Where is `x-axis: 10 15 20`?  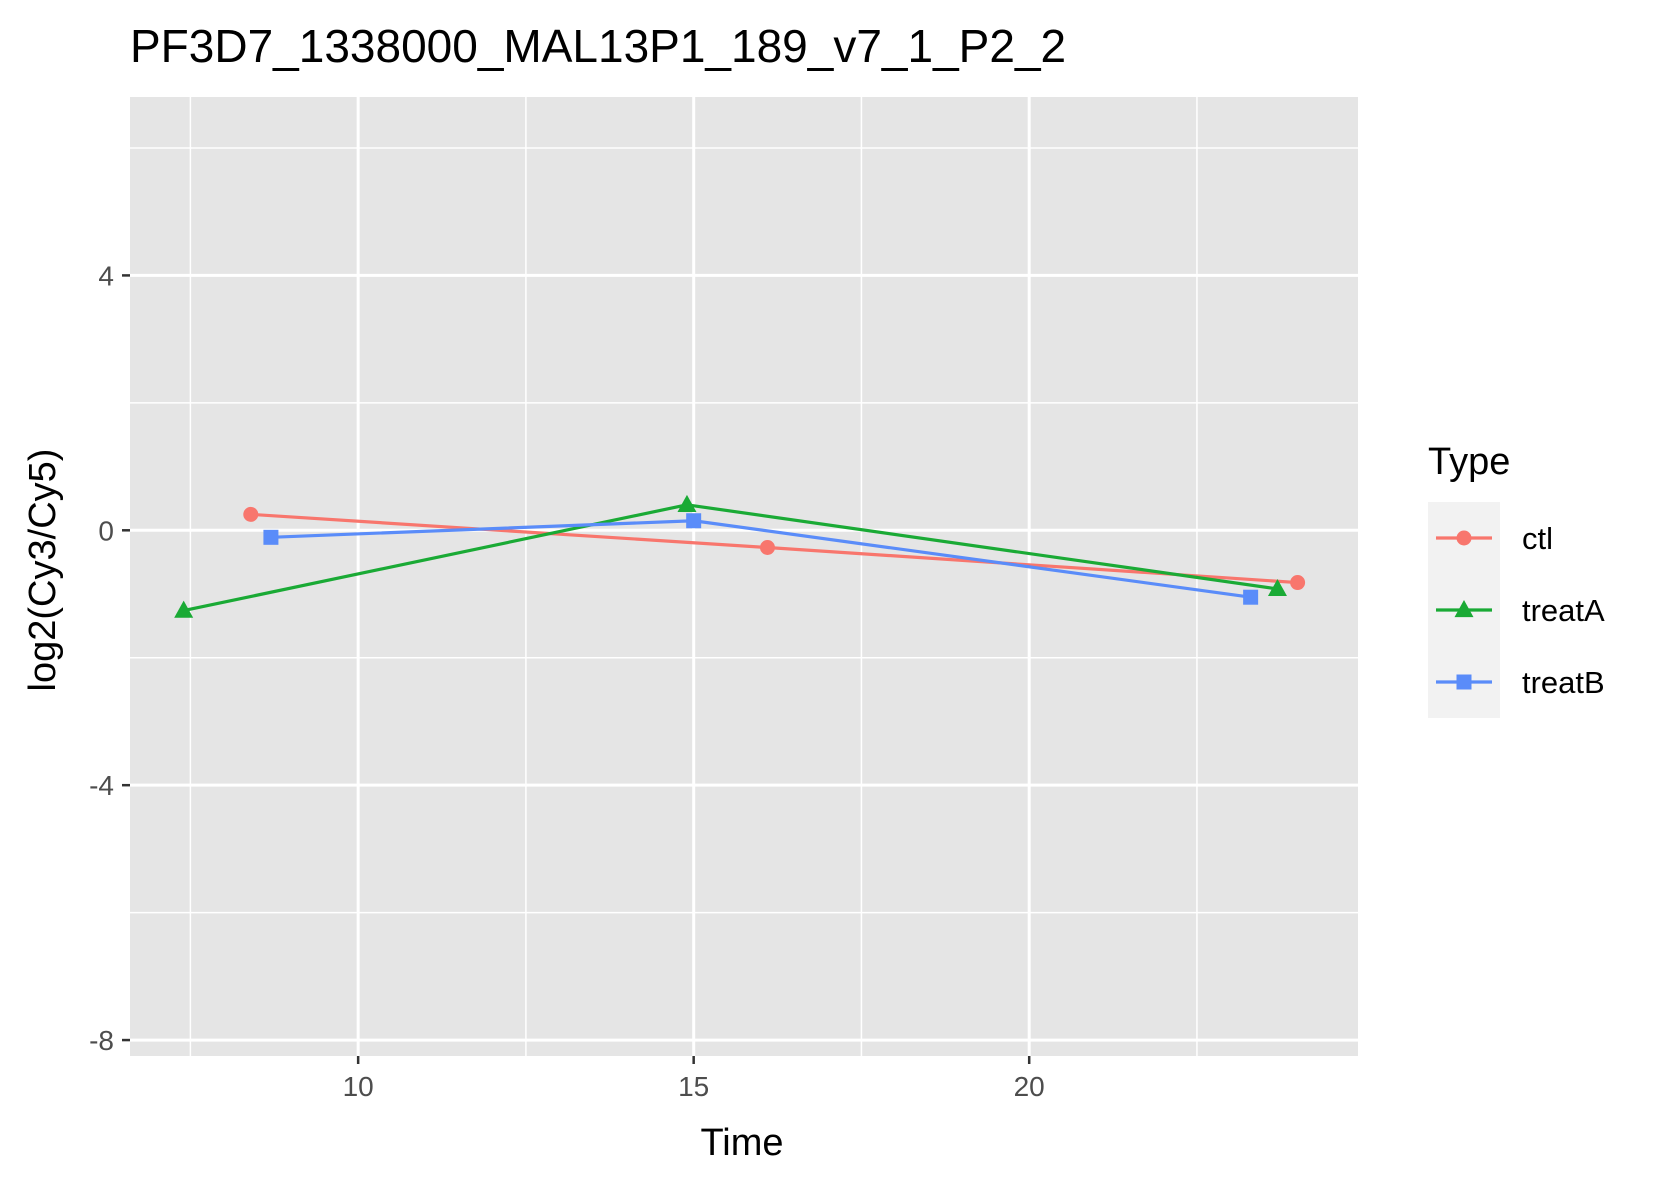 x-axis: 10 15 20 is located at coordinates (694, 1079).